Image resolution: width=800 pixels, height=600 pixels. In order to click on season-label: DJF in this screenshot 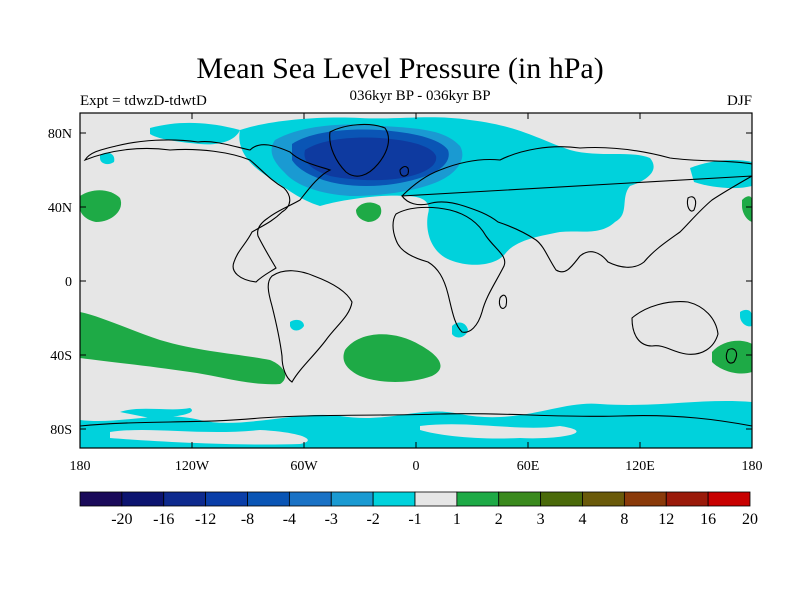, I will do `click(739, 101)`.